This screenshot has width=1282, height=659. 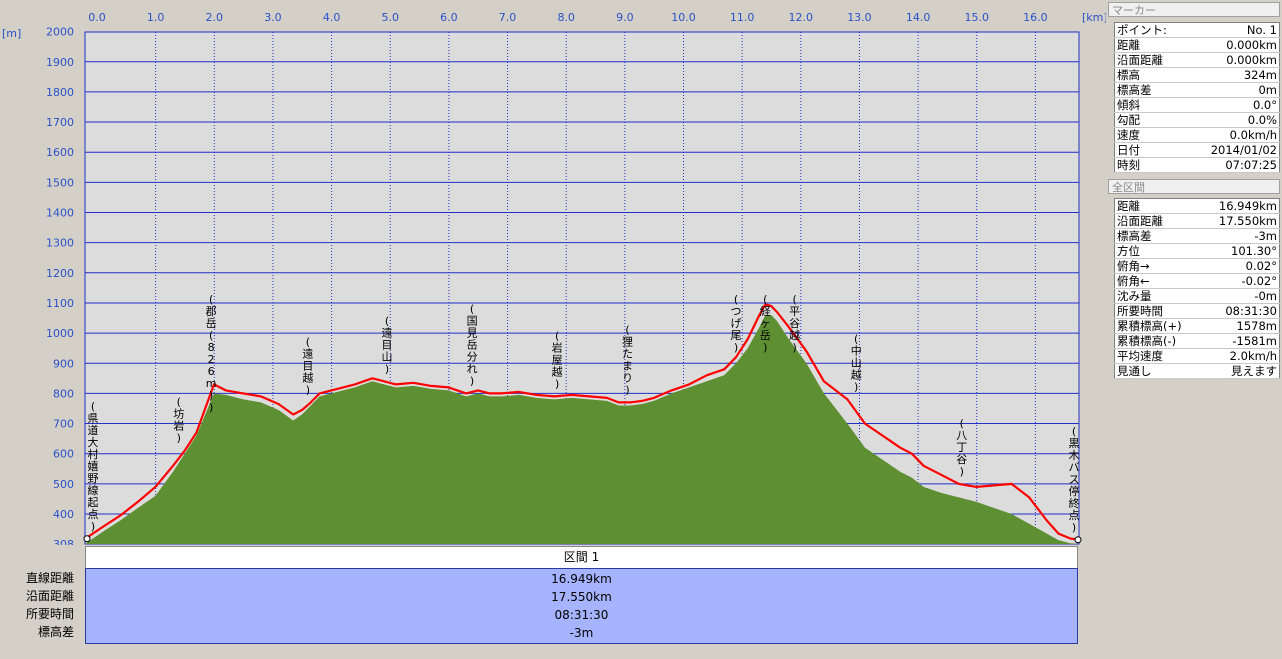 I want to click on x-tick-label: 4.0, so click(x=332, y=17).